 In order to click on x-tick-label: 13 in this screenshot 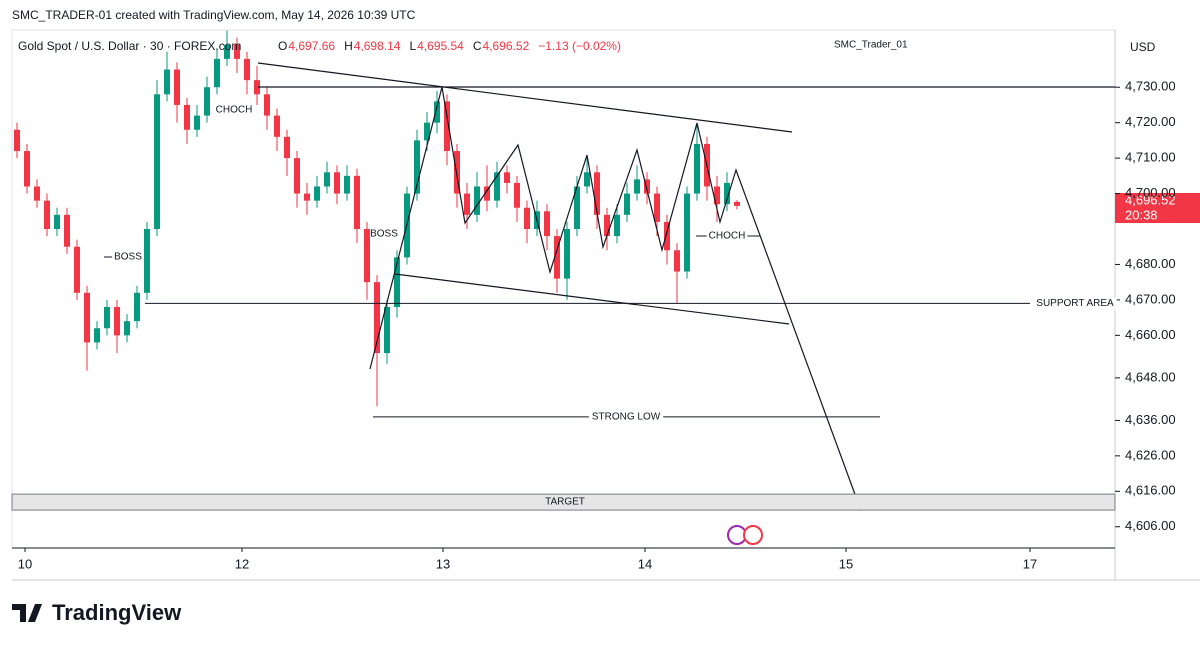, I will do `click(443, 563)`.